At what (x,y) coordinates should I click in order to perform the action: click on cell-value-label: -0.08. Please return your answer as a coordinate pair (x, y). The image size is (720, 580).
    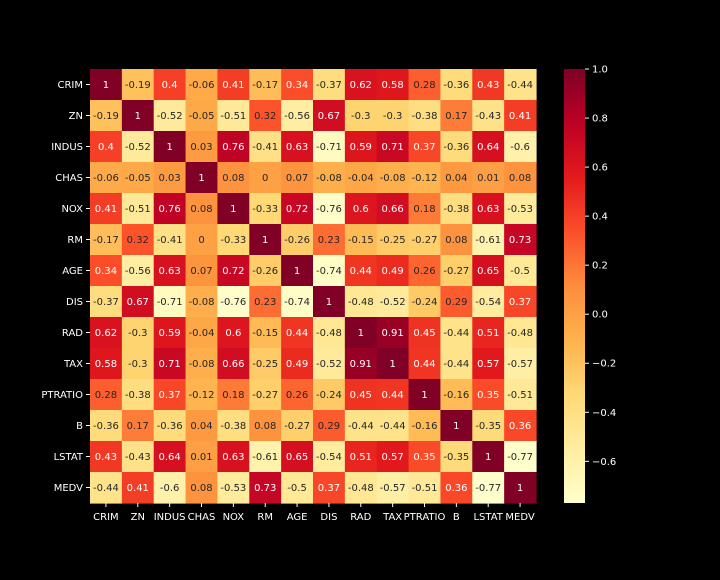
    Looking at the image, I should click on (202, 302).